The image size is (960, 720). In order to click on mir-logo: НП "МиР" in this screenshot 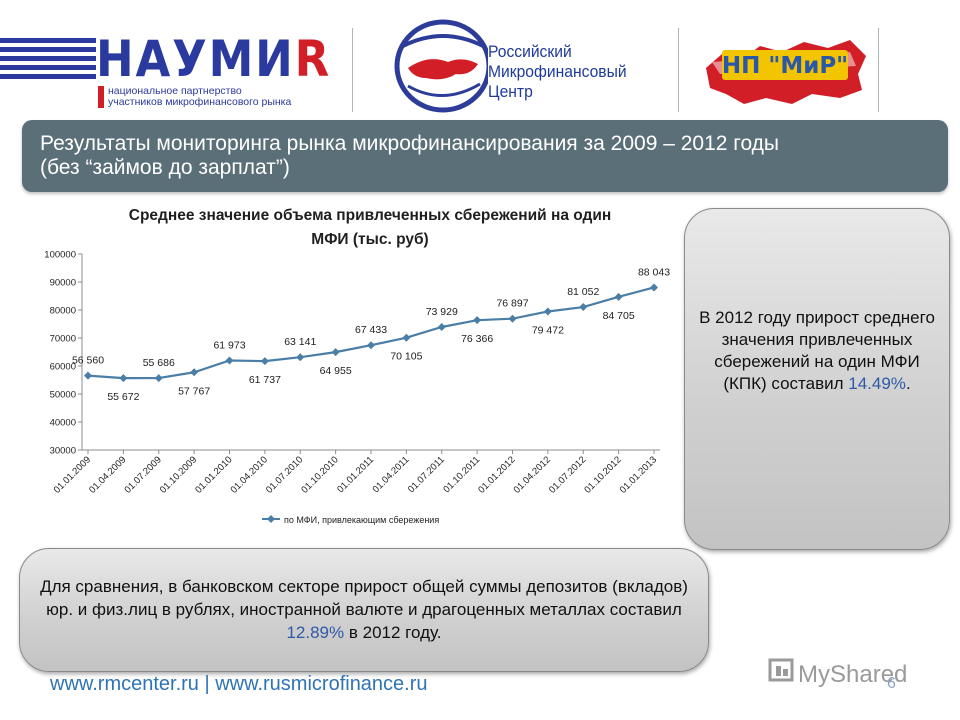, I will do `click(785, 70)`.